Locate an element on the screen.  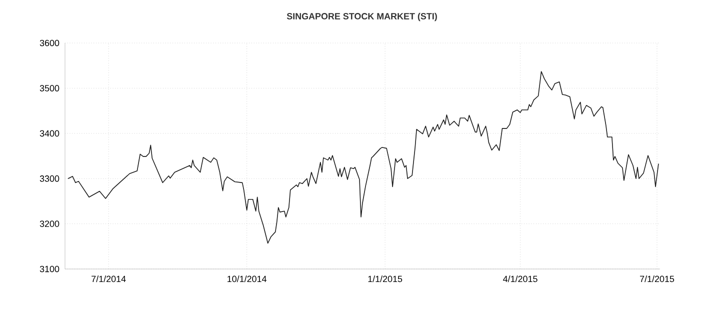
y-tick-label: 3400 is located at coordinates (50, 133).